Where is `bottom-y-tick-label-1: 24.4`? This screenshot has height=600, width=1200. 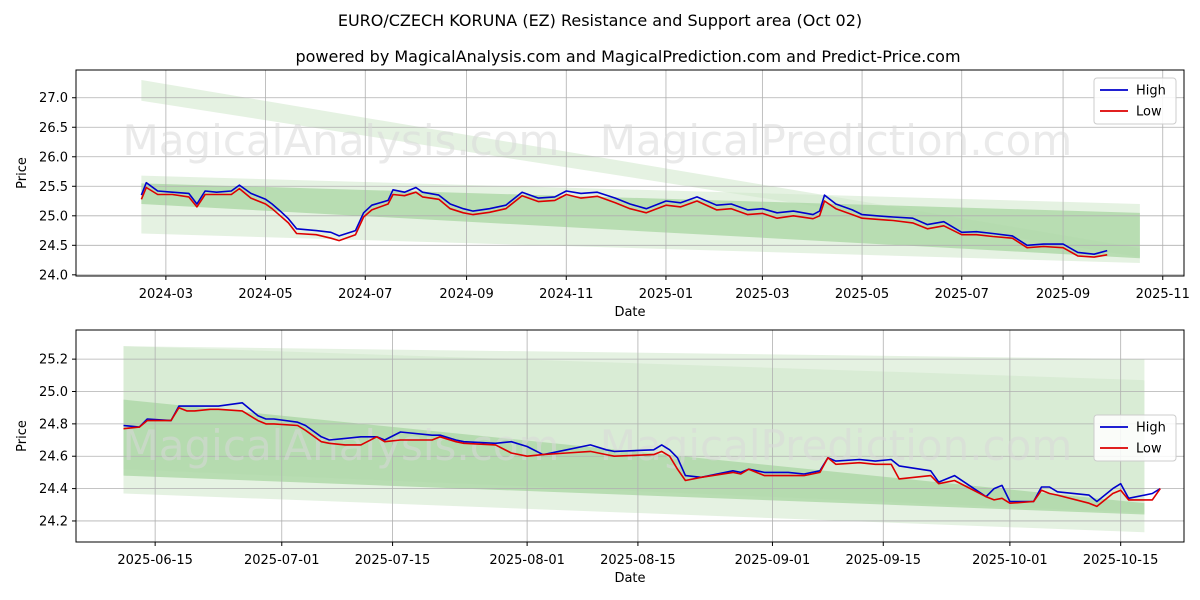 bottom-y-tick-label-1: 24.4 is located at coordinates (53, 489).